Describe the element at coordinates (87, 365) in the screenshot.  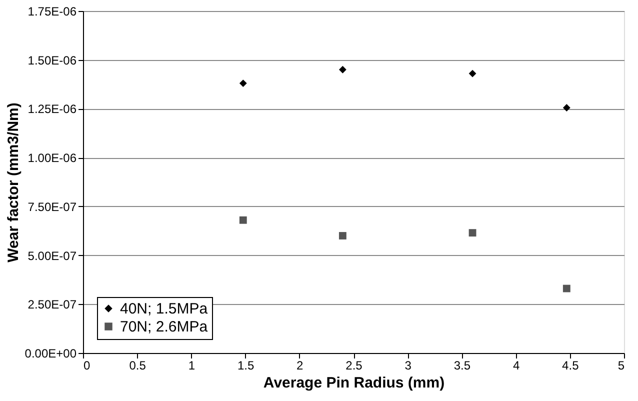
I see `x-tick-label: 0` at that location.